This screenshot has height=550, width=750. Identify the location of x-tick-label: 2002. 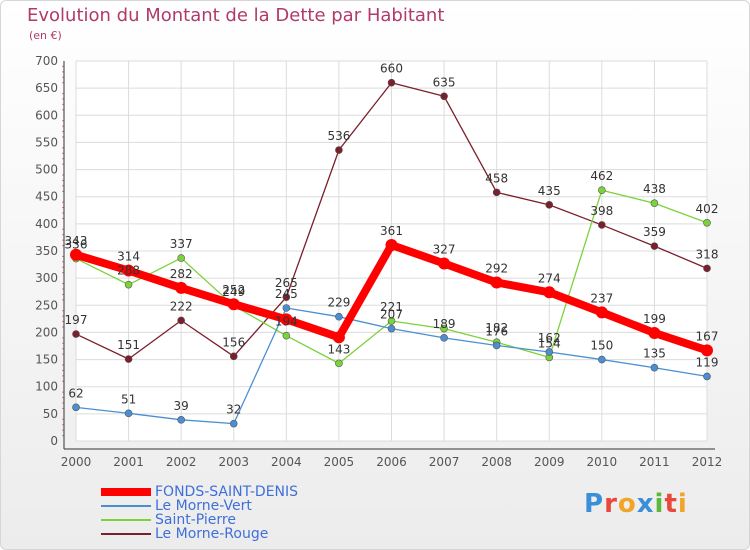
(181, 462).